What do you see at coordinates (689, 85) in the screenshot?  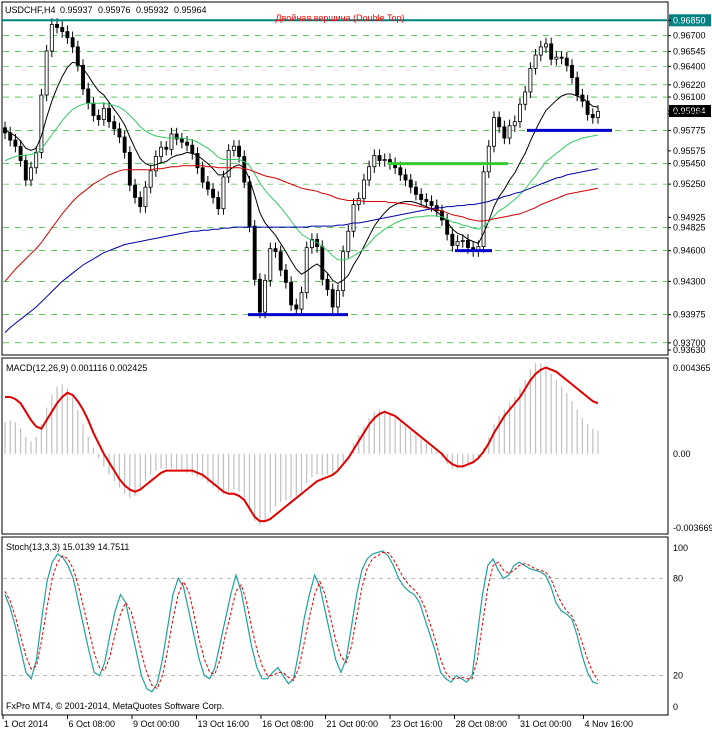 I see `price-tick-label: 0.96220` at bounding box center [689, 85].